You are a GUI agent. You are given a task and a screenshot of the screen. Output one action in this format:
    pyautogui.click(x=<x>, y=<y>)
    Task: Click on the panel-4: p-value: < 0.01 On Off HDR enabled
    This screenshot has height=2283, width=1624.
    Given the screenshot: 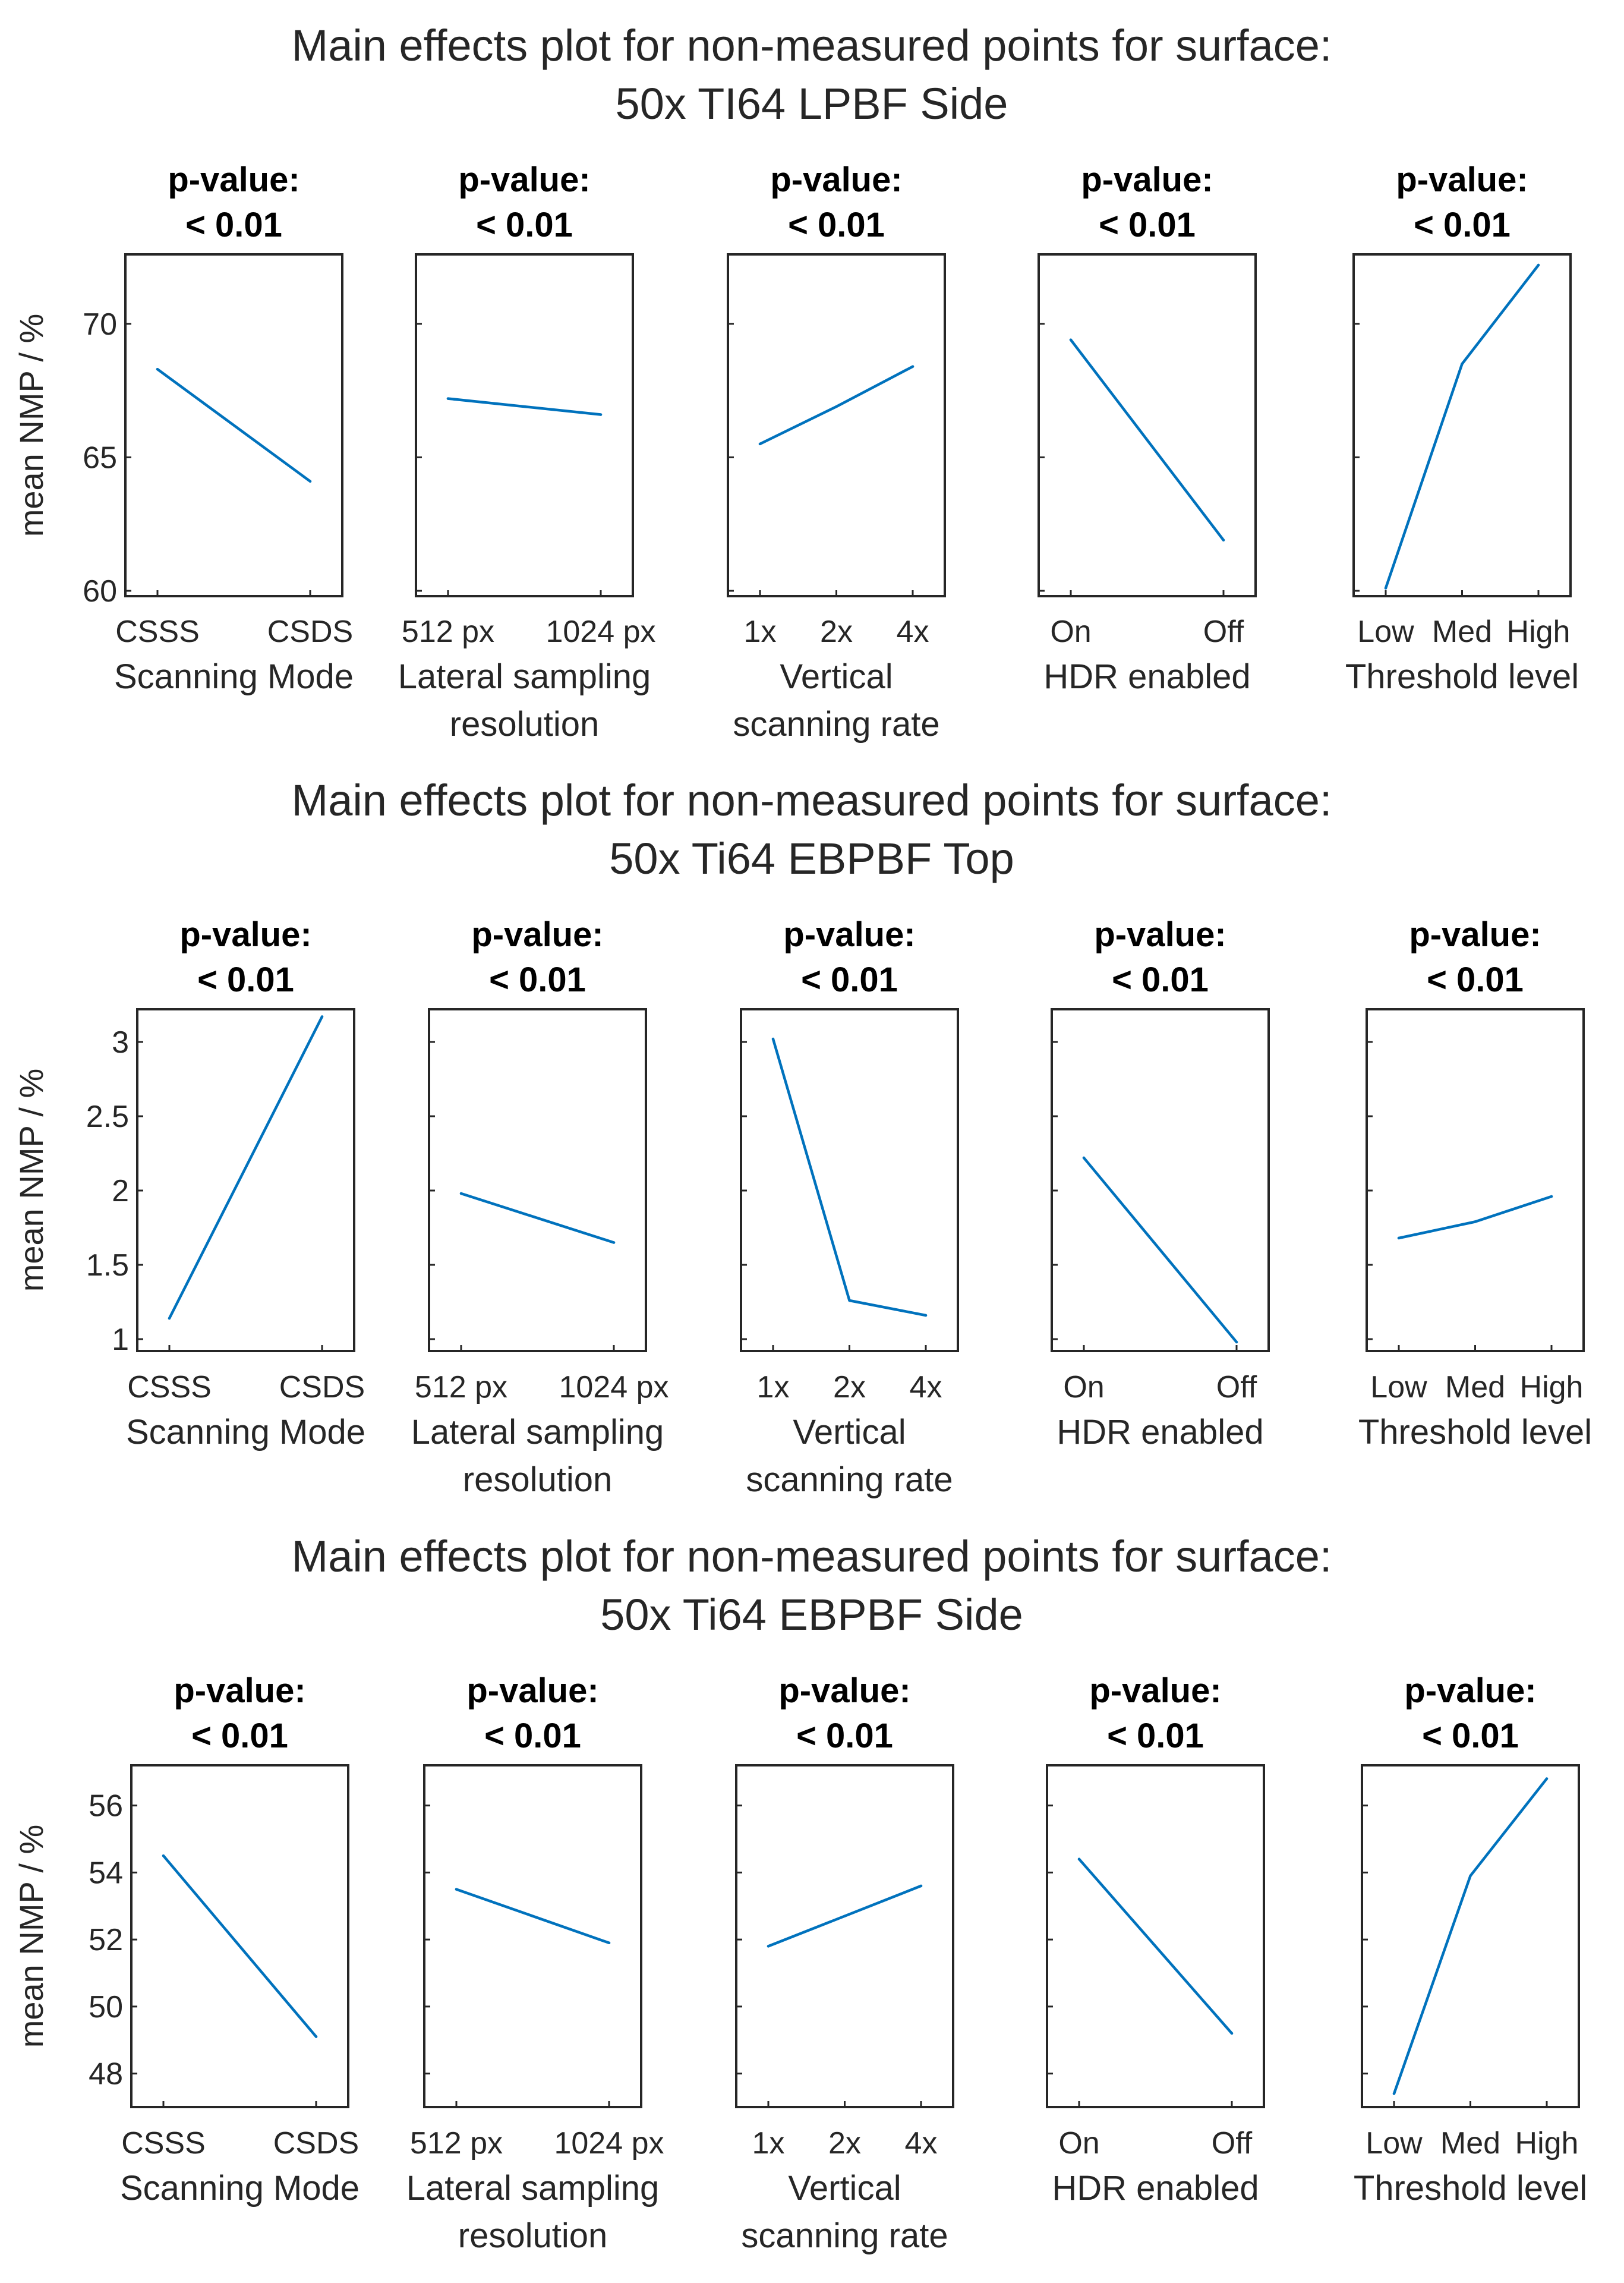 What is the action you would take?
    pyautogui.click(x=1160, y=1183)
    